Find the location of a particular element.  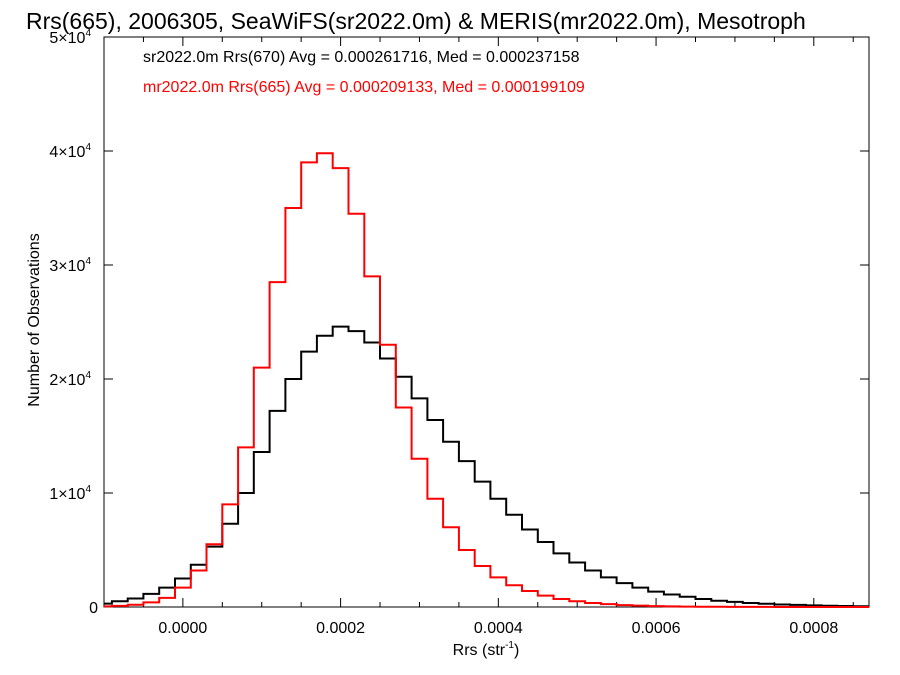

y-tick-label-base: 1×10 is located at coordinates (67, 494).